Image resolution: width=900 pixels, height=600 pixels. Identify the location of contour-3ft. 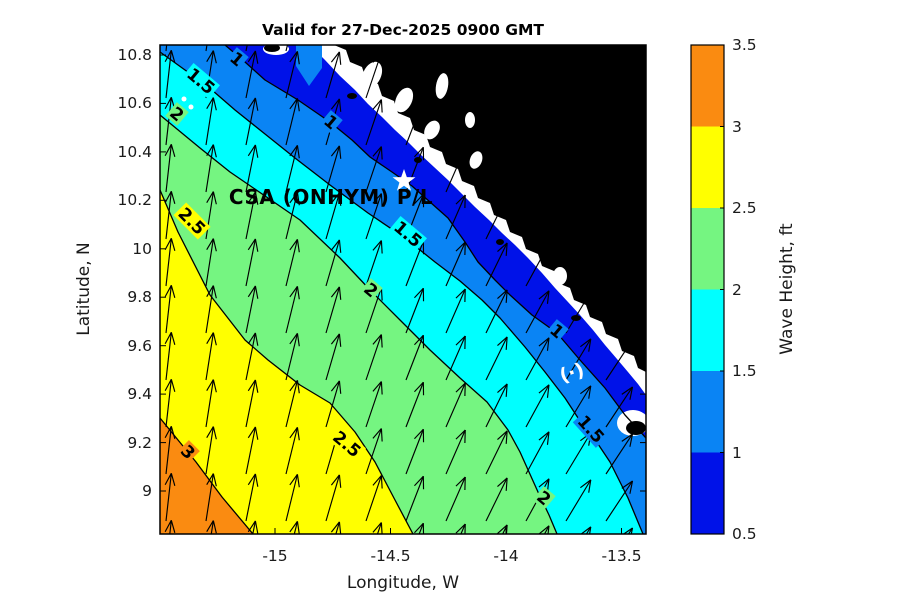
(207, 475).